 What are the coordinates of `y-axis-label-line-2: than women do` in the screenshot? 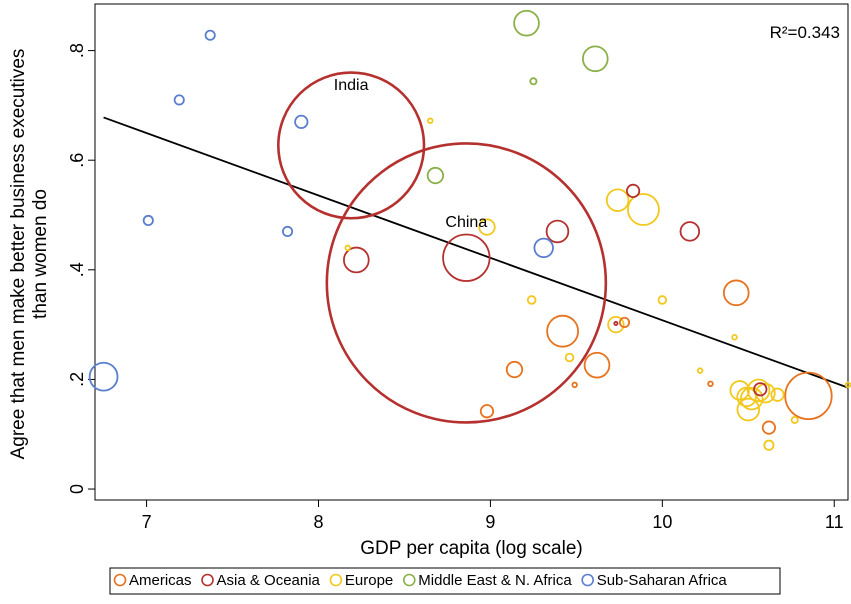 It's located at (40, 254).